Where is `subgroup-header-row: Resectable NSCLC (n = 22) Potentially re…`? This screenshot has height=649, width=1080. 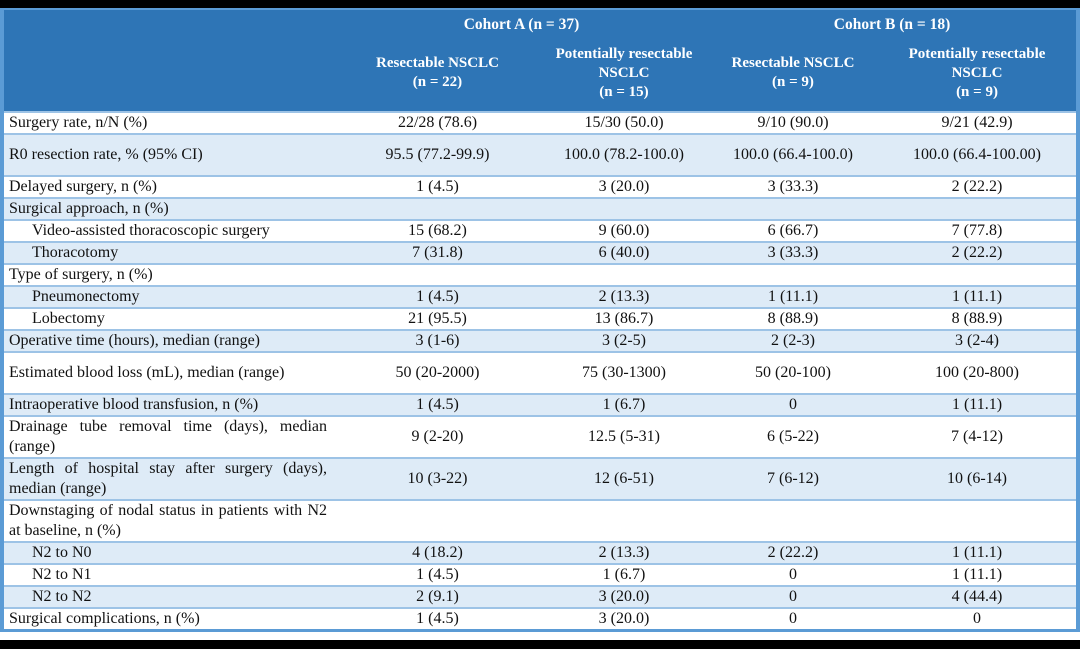 subgroup-header-row: Resectable NSCLC (n = 22) Potentially re… is located at coordinates (540, 73).